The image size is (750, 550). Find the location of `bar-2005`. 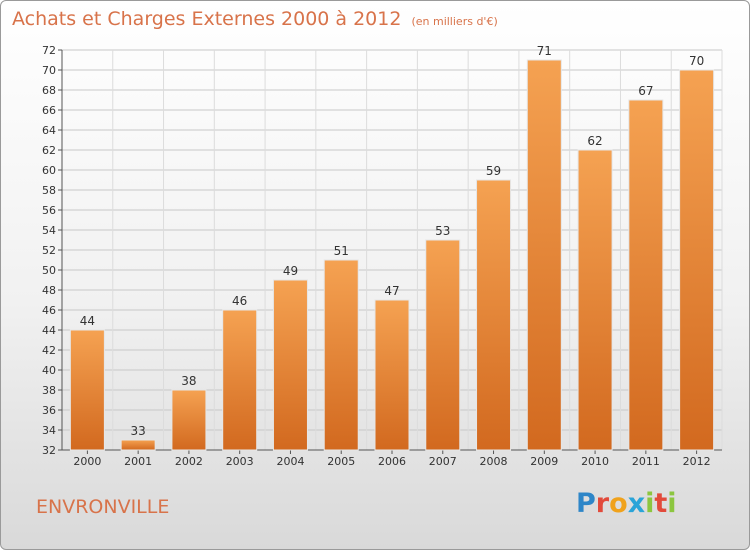

bar-2005 is located at coordinates (341, 355).